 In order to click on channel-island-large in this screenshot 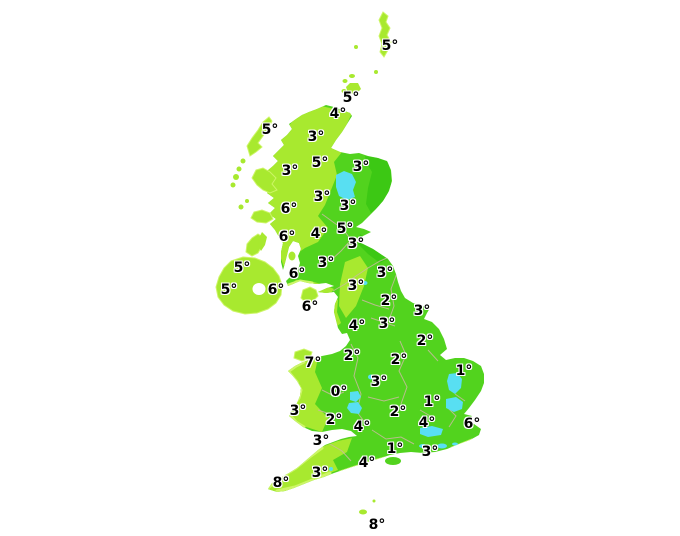, I will do `click(363, 512)`.